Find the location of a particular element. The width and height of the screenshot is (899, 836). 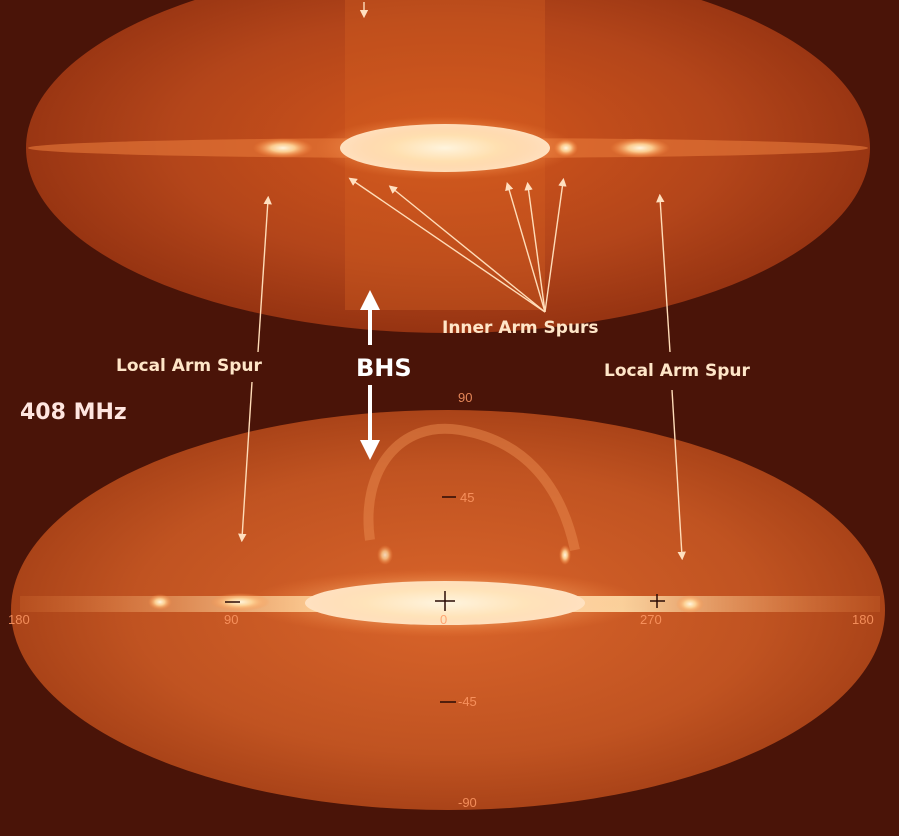

tick-lat-45: 45 is located at coordinates (467, 497).